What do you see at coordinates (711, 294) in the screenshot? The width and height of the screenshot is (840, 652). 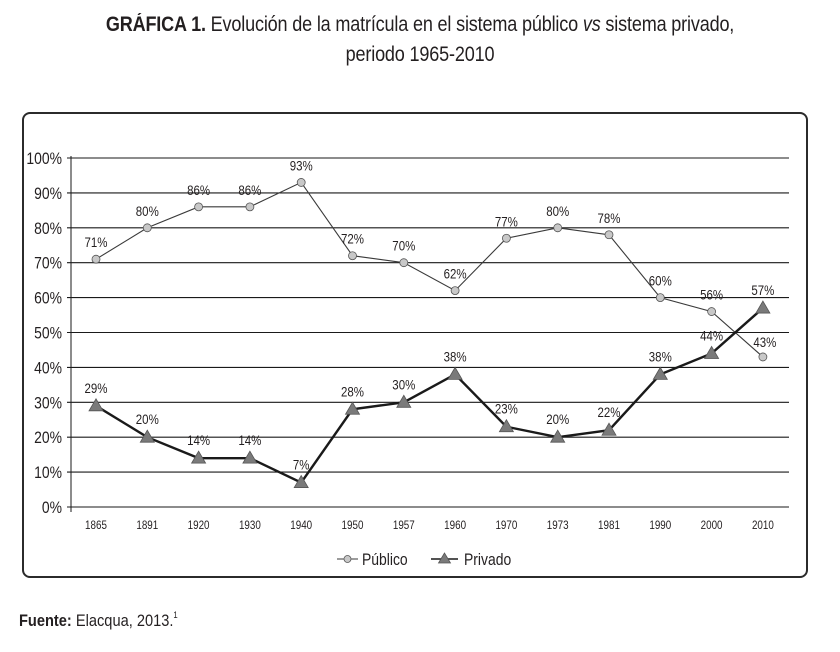 I see `publico-data-label: 56%` at bounding box center [711, 294].